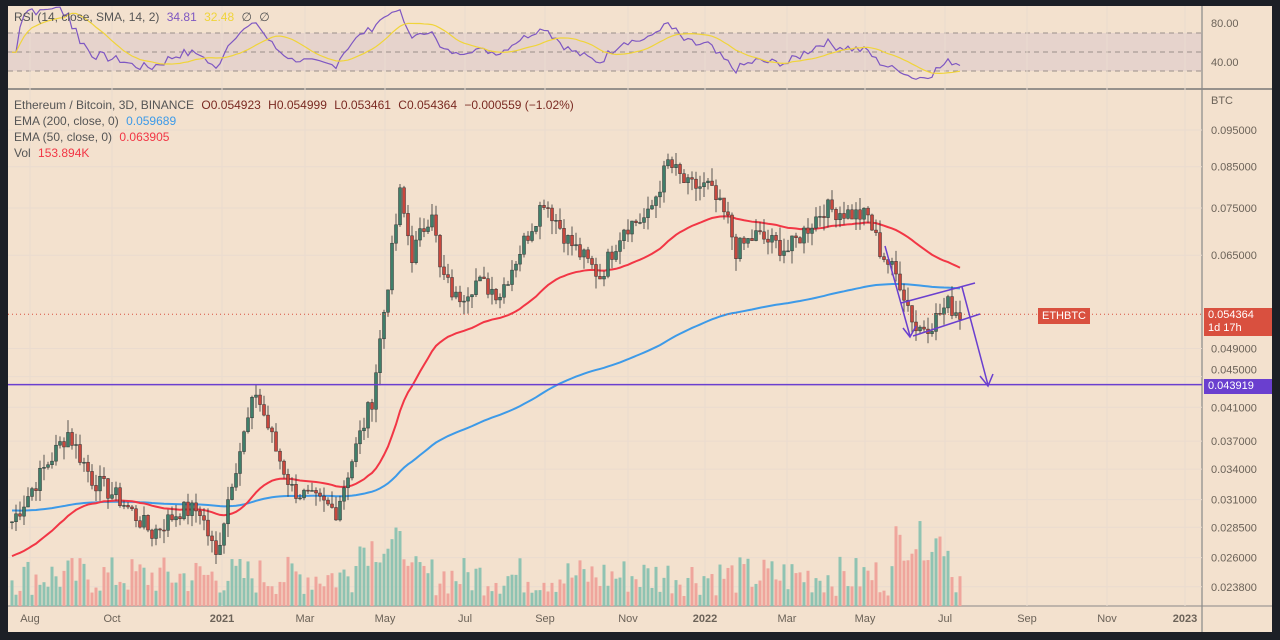 The height and width of the screenshot is (640, 1280). I want to click on x-tick-label: Mar, so click(787, 619).